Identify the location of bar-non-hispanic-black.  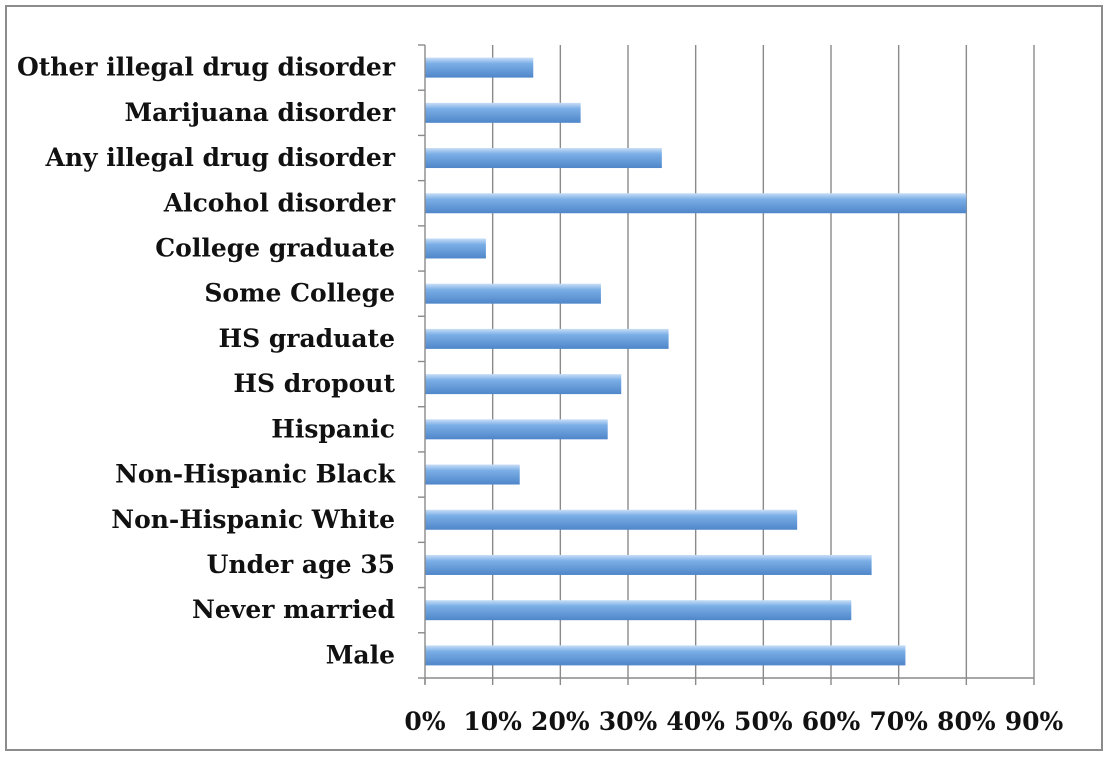
(472, 474).